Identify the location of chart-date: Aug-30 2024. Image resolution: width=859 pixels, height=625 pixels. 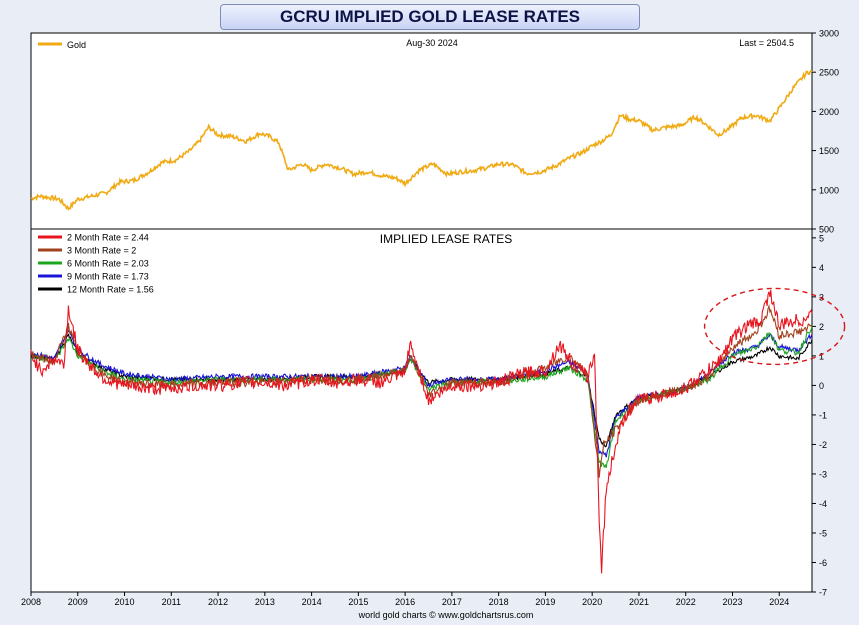
(432, 43).